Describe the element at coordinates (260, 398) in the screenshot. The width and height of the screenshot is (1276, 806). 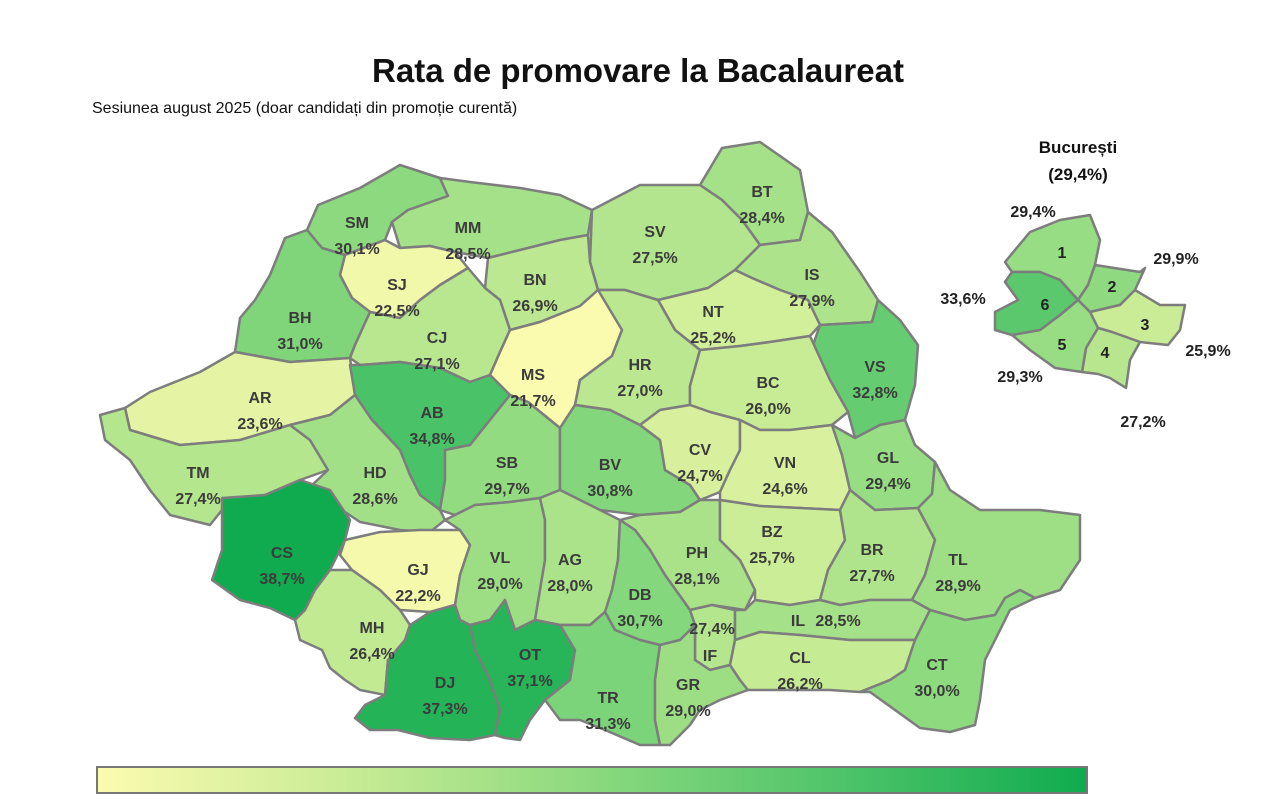
I see `county-code-AR: AR` at that location.